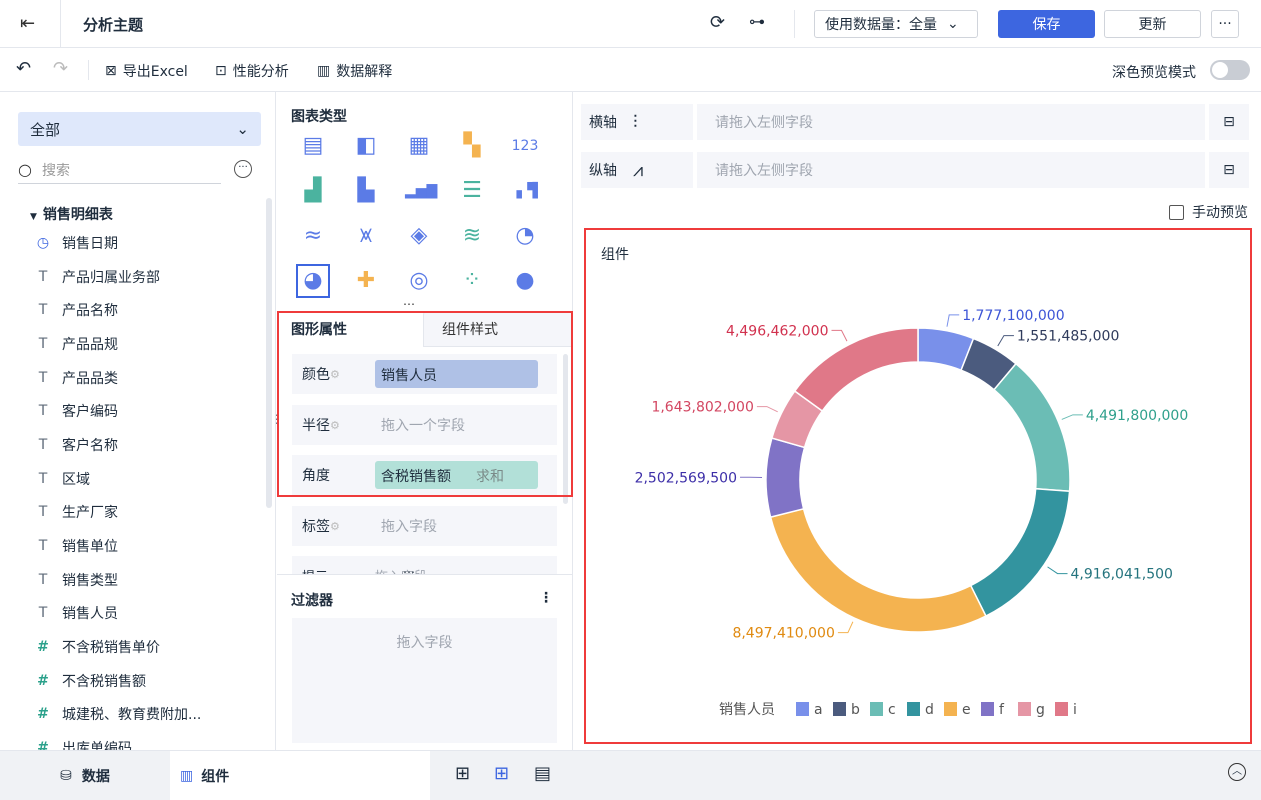 This screenshot has height=800, width=1261. I want to click on tooltip-drop-zone: 拖入字段, so click(401, 570).